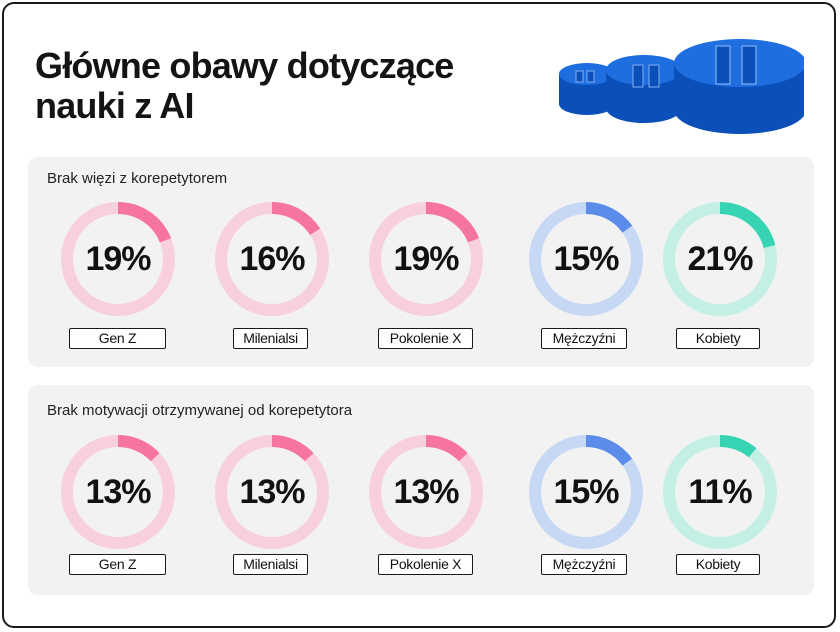 This screenshot has height=632, width=840. I want to click on donut-chart: 21%, so click(720, 259).